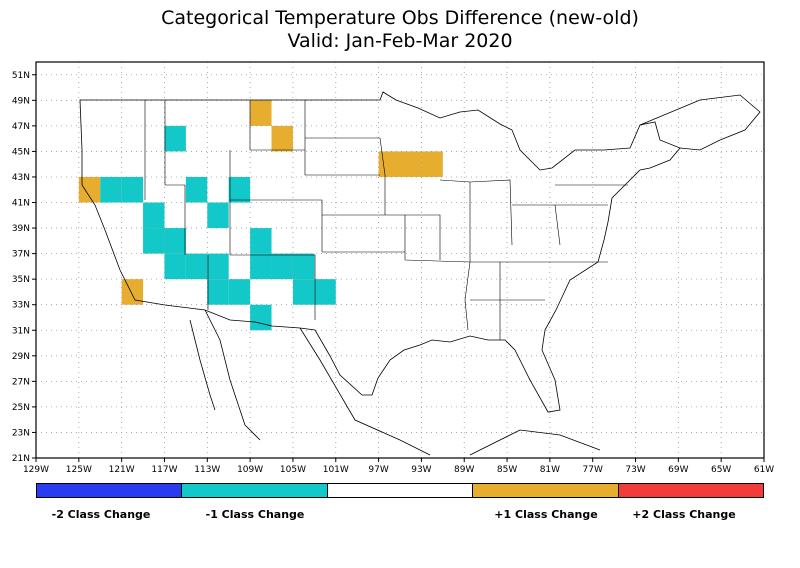 The width and height of the screenshot is (800, 568). I want to click on x-tick-label: 97W, so click(378, 470).